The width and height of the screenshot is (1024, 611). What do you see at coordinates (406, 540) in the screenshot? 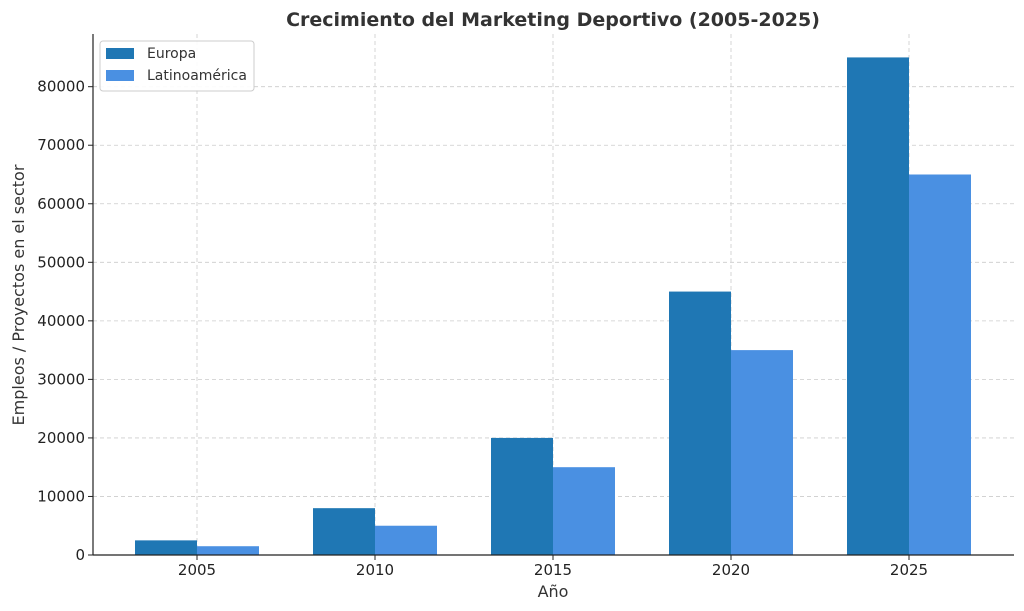
I see `bar-latinoamerica-2010` at bounding box center [406, 540].